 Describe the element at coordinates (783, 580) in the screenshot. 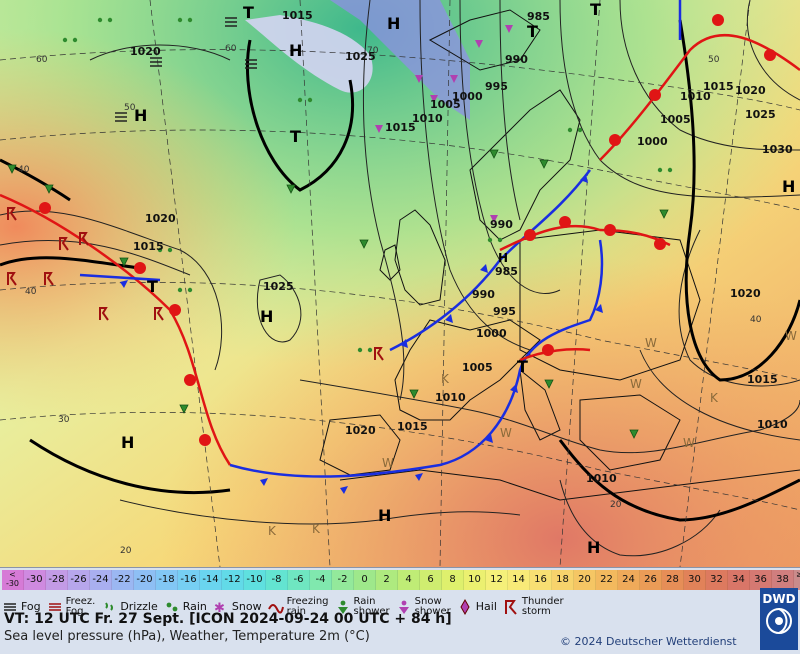

I see `temperature-scale-cell: 38` at that location.